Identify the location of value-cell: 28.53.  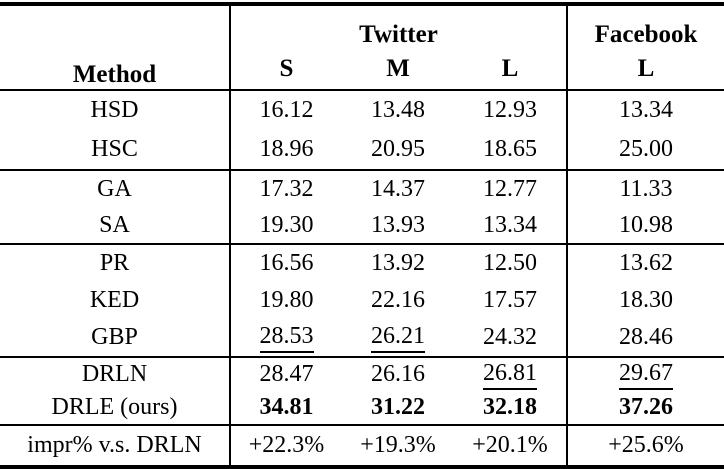
(286, 338).